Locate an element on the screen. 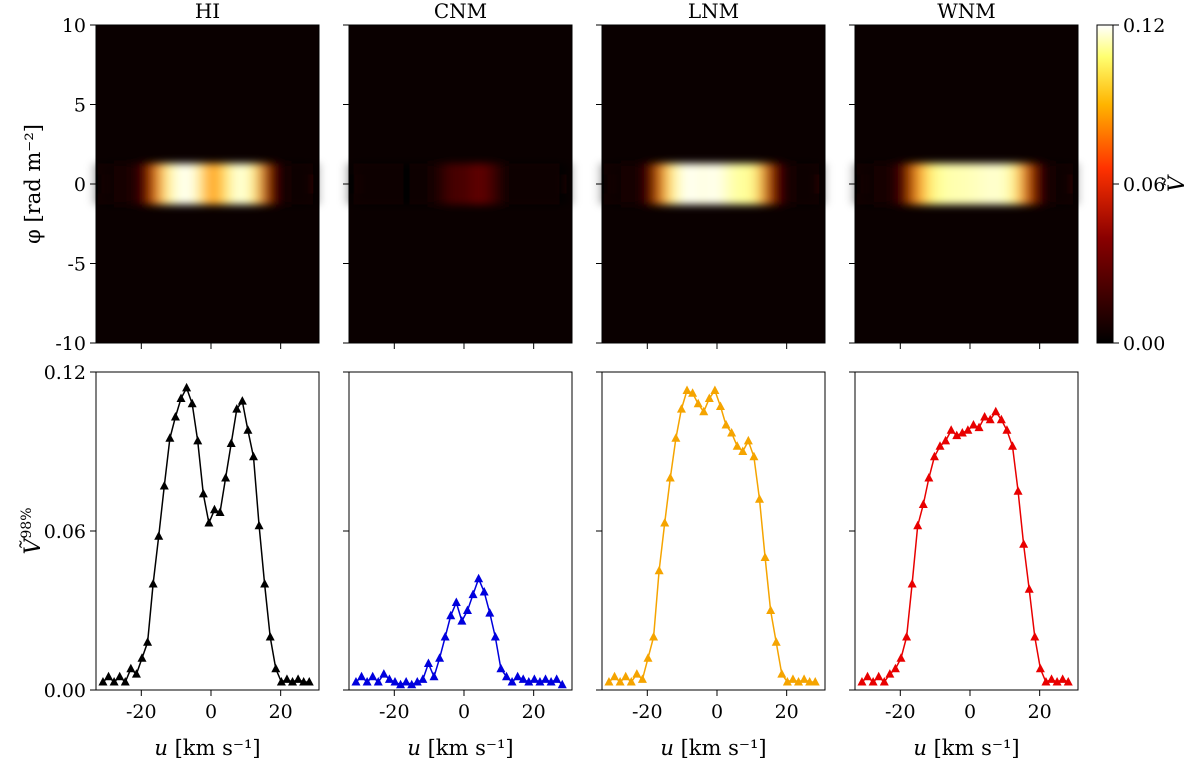 The height and width of the screenshot is (762, 1200). line-xtick-label: 20 is located at coordinates (787, 712).